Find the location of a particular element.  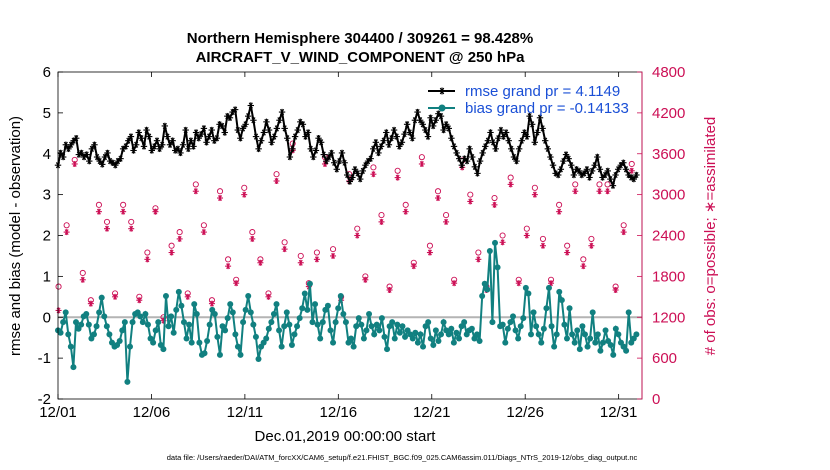

y-left-tick-label: 0 is located at coordinates (47, 317).